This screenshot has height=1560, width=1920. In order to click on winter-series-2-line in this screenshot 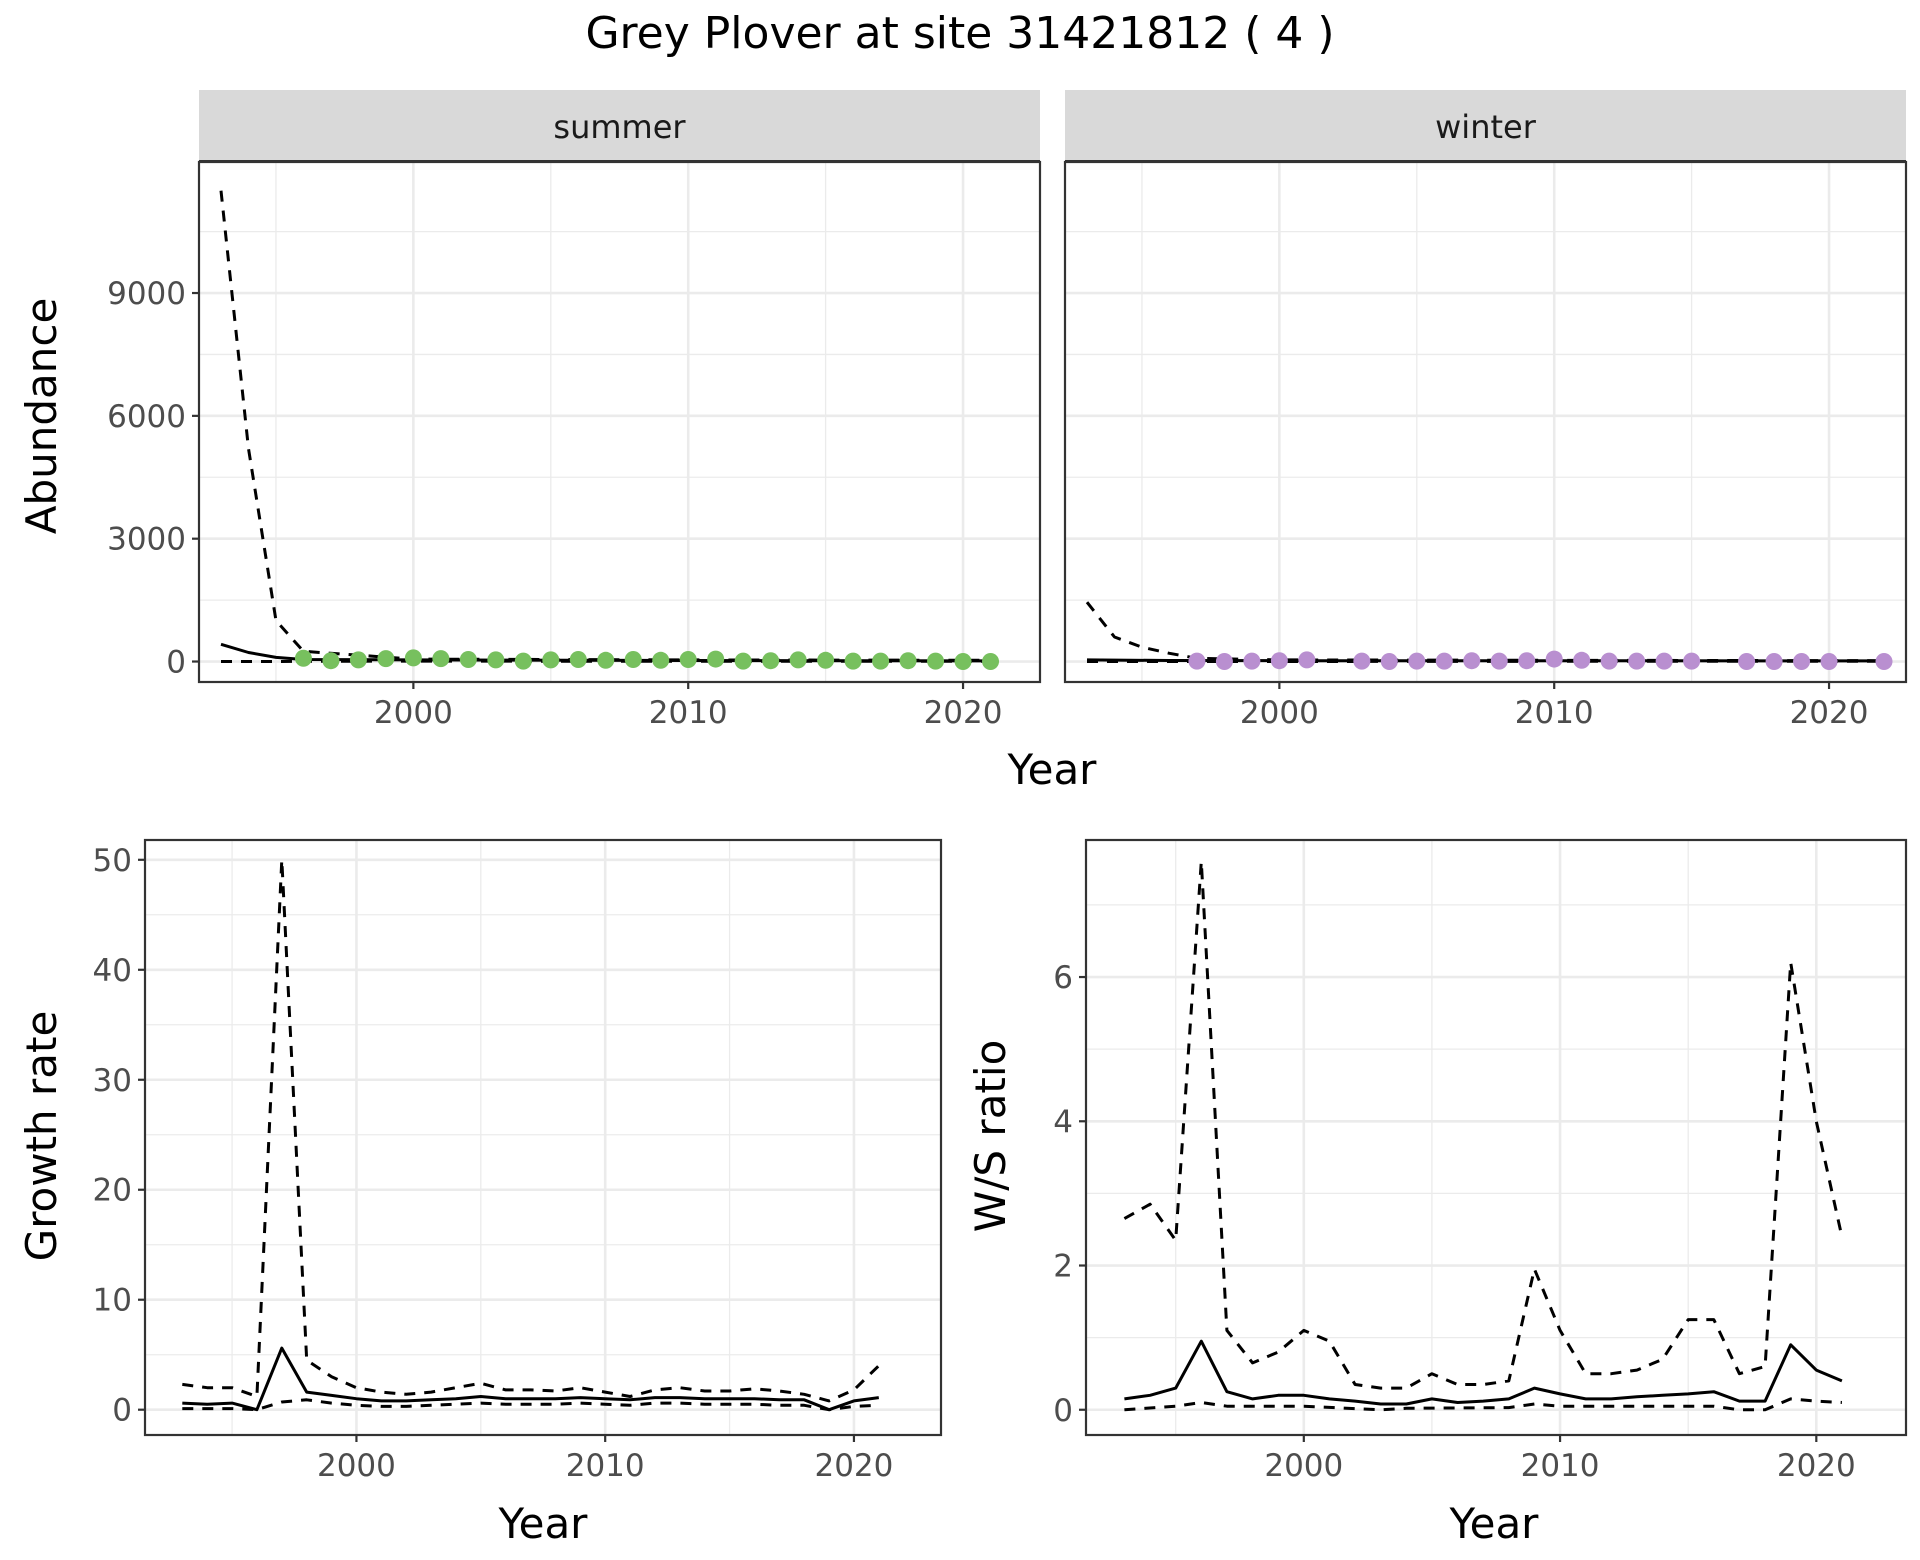, I will do `click(1485, 660)`.